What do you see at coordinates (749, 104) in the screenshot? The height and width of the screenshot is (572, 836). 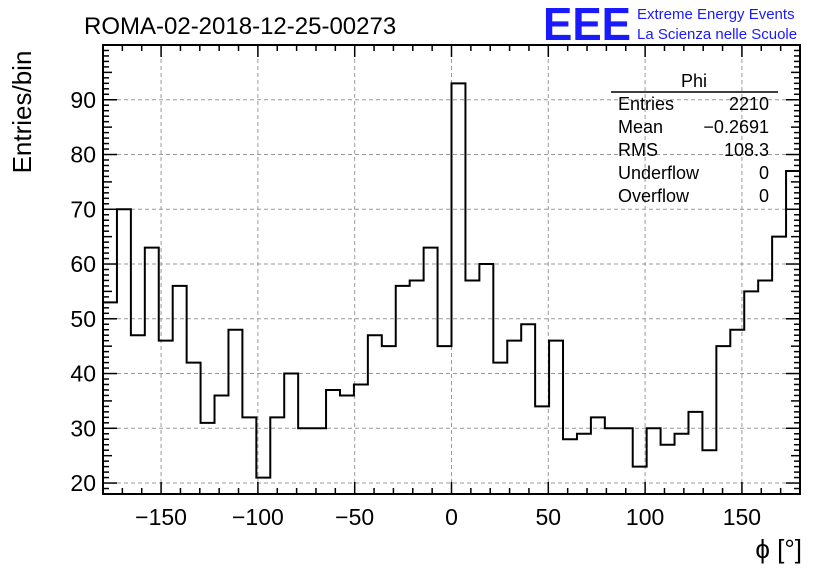 I see `stats-value: 2210` at bounding box center [749, 104].